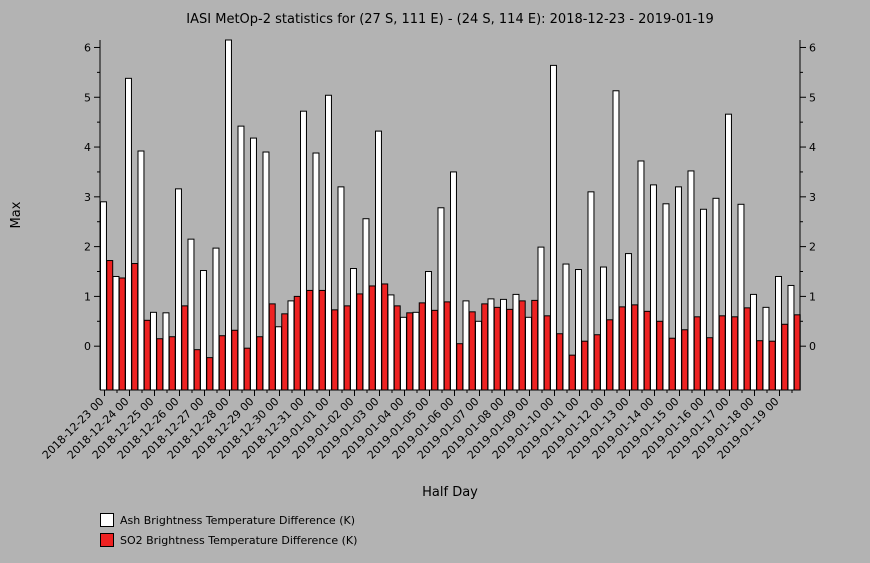 The height and width of the screenshot is (563, 870). I want to click on x-axis-label: Half Day, so click(450, 492).